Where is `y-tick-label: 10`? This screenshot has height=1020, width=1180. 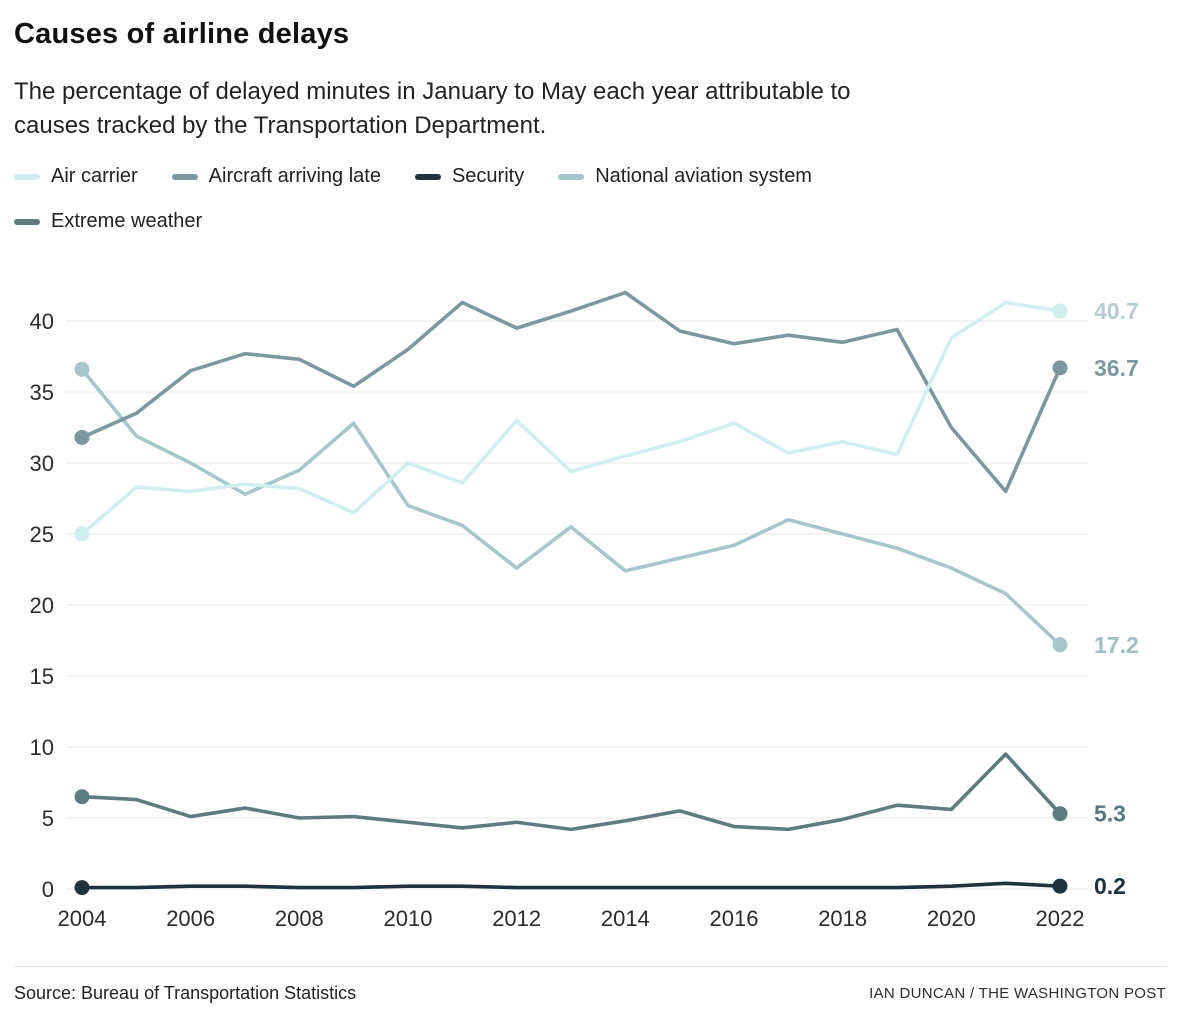 y-tick-label: 10 is located at coordinates (42, 747).